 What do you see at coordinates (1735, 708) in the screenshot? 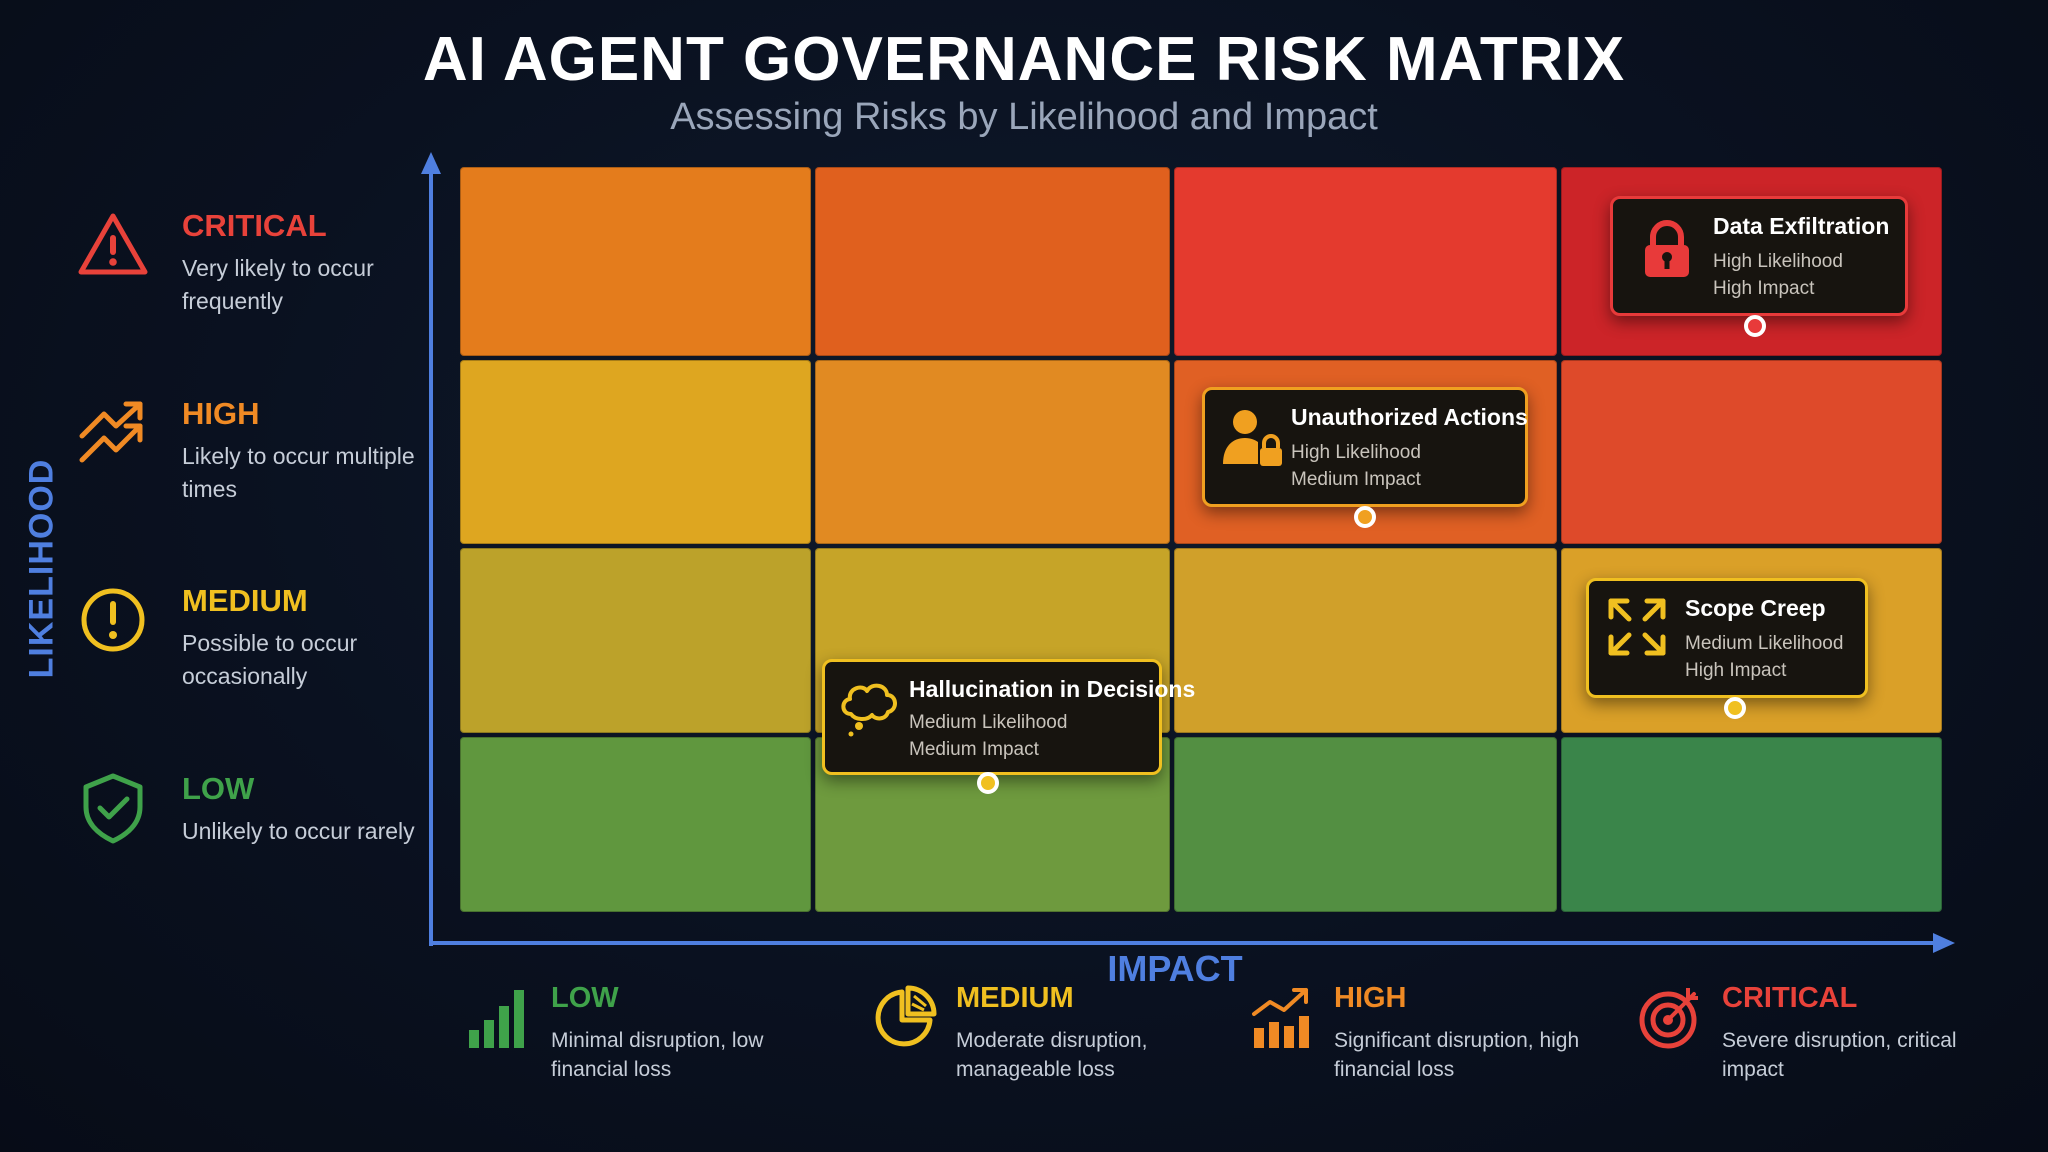
I see `risk-marker-scope-creep` at bounding box center [1735, 708].